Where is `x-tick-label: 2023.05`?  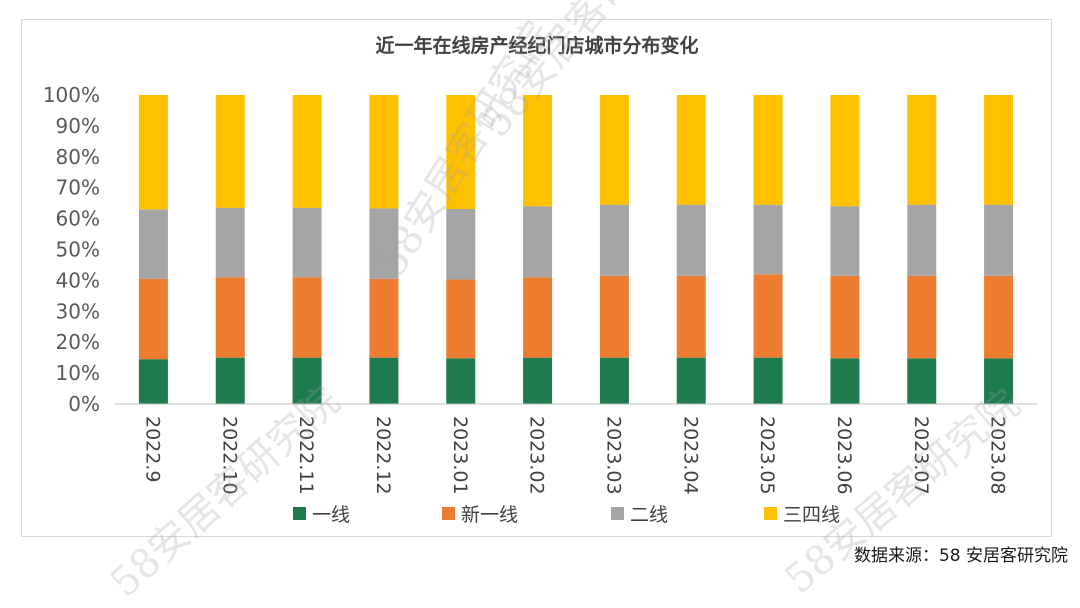
x-tick-label: 2023.05 is located at coordinates (767, 455).